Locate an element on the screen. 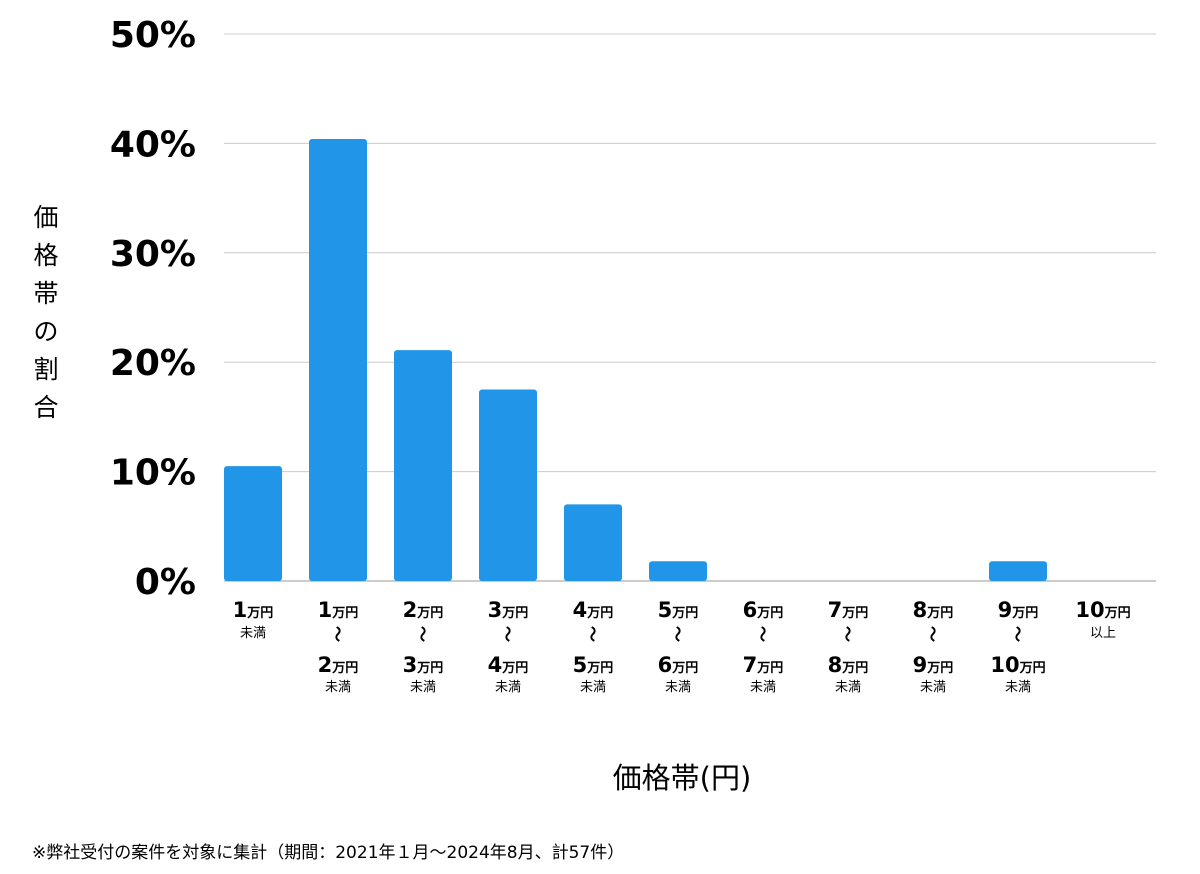 This screenshot has width=1200, height=874. category-note: 以上 is located at coordinates (1103, 633).